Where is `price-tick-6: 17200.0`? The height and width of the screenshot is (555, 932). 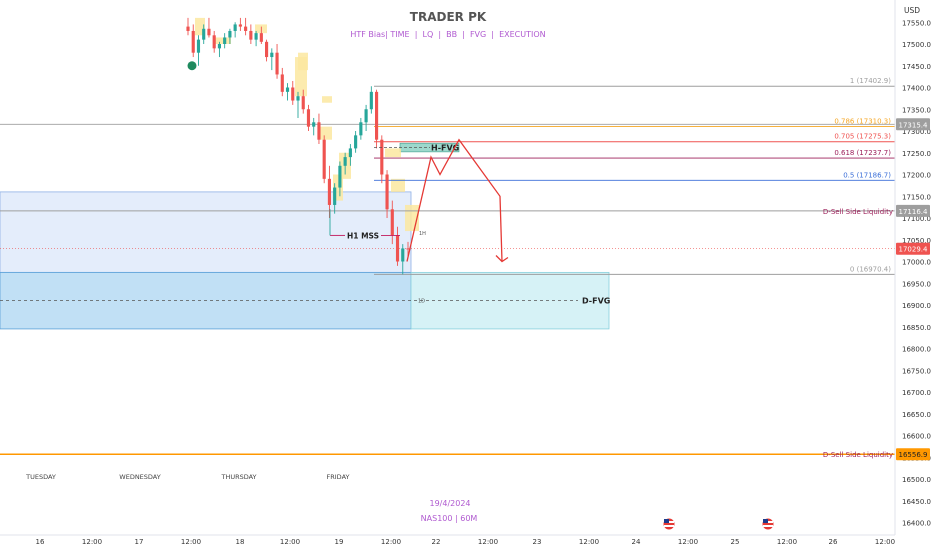
price-tick-6: 17200.0 is located at coordinates (916, 176).